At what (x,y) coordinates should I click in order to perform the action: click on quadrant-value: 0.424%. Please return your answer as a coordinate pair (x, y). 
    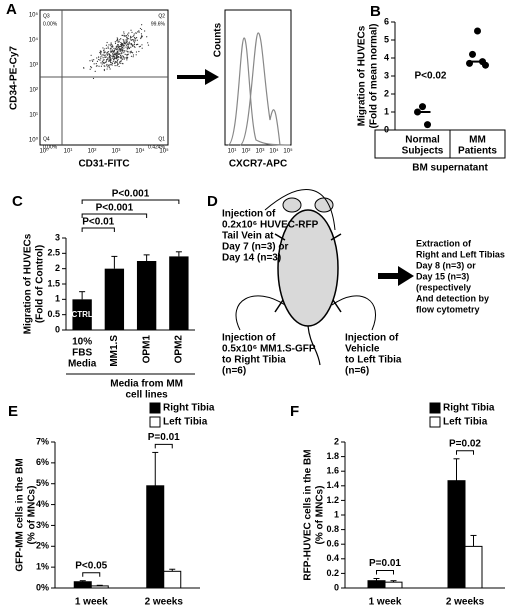
    Looking at the image, I should click on (157, 147).